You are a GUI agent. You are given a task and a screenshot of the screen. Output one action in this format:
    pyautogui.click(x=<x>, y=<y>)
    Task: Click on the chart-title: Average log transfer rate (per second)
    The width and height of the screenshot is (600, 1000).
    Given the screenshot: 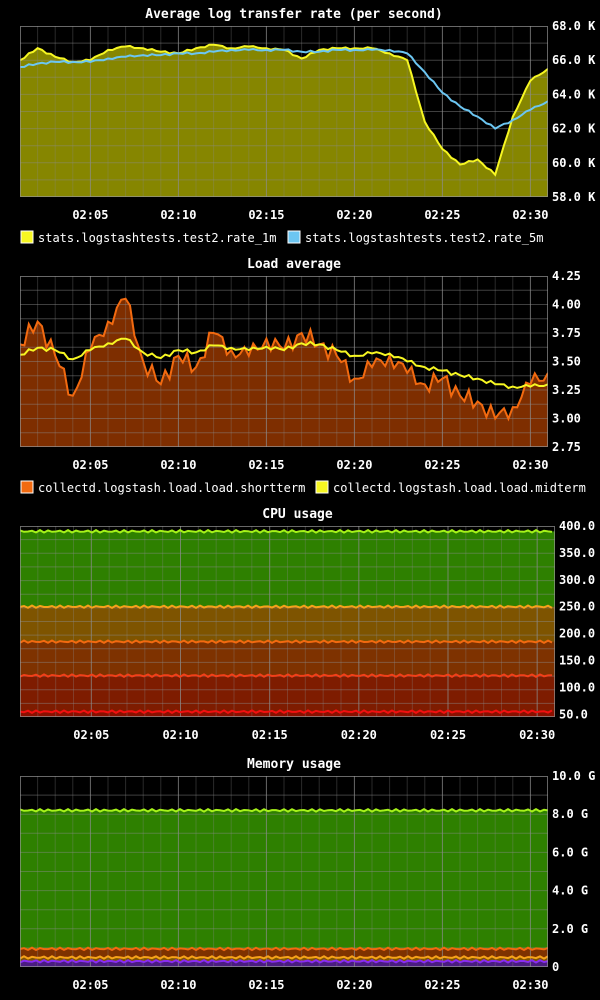 What is the action you would take?
    pyautogui.click(x=293, y=14)
    